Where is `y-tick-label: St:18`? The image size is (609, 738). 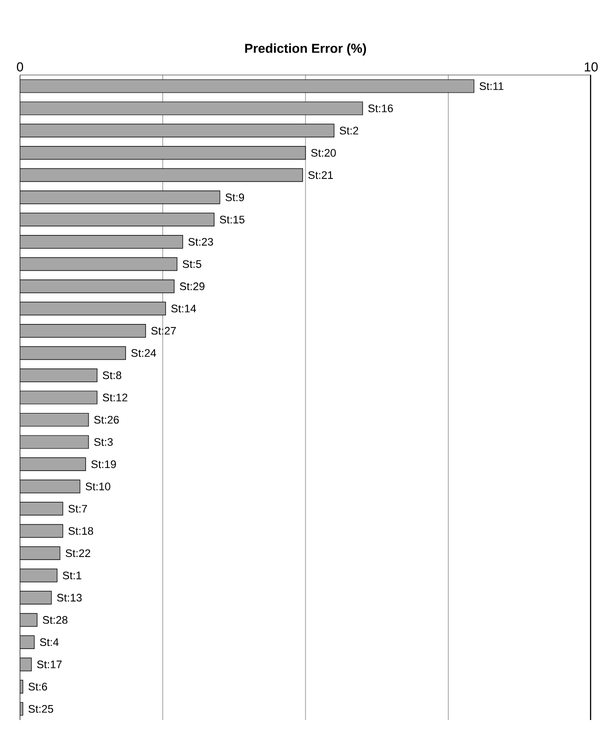 y-tick-label: St:18 is located at coordinates (81, 531).